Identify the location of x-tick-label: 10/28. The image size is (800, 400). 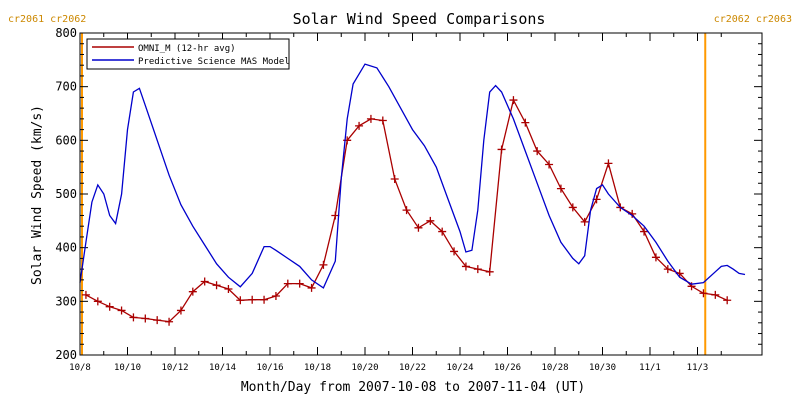
(554, 368).